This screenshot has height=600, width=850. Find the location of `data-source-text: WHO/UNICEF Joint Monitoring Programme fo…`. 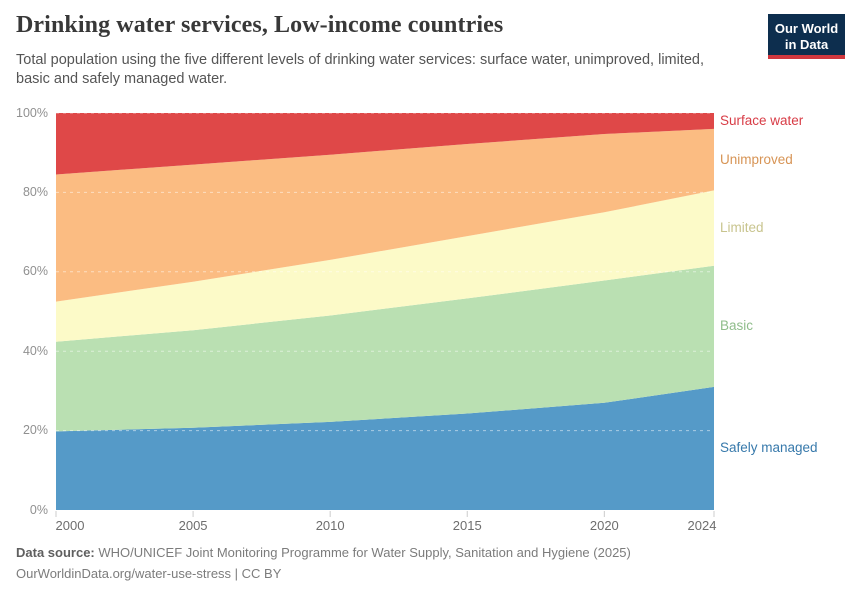

data-source-text: WHO/UNICEF Joint Monitoring Programme fo… is located at coordinates (362, 552).